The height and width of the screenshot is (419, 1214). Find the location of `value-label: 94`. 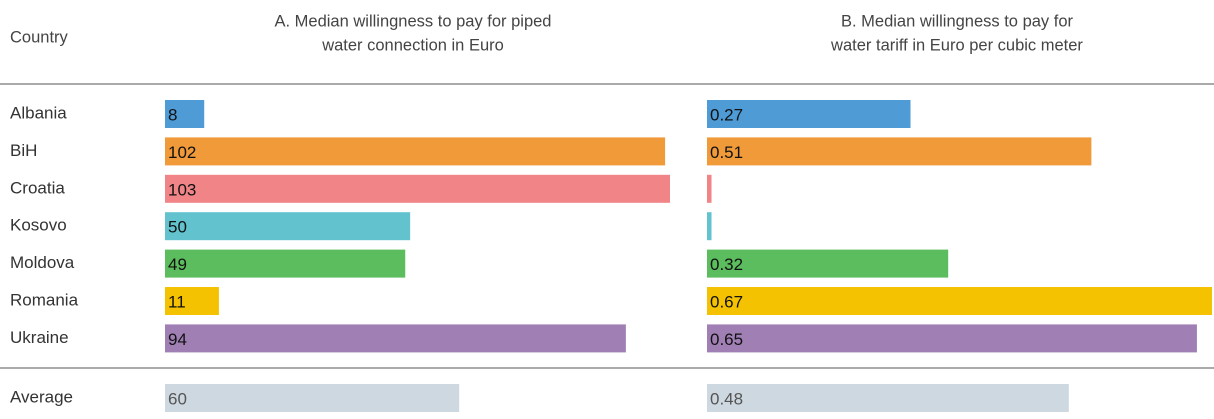

value-label: 94 is located at coordinates (177, 339).